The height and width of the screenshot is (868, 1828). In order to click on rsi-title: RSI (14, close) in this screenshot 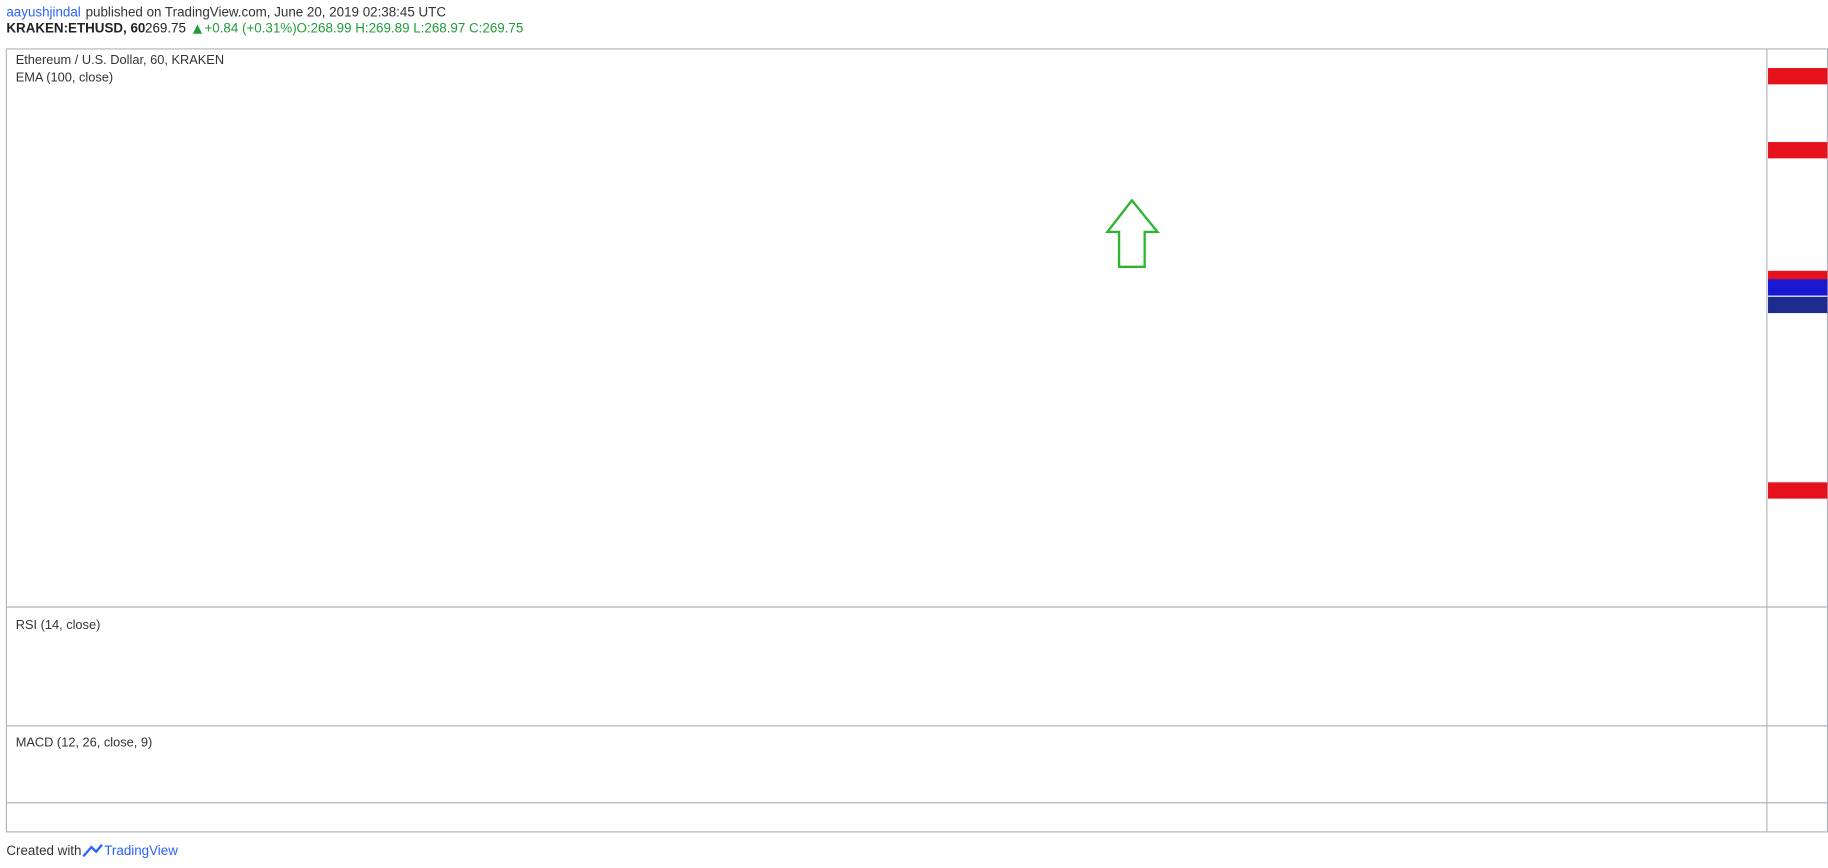, I will do `click(58, 624)`.